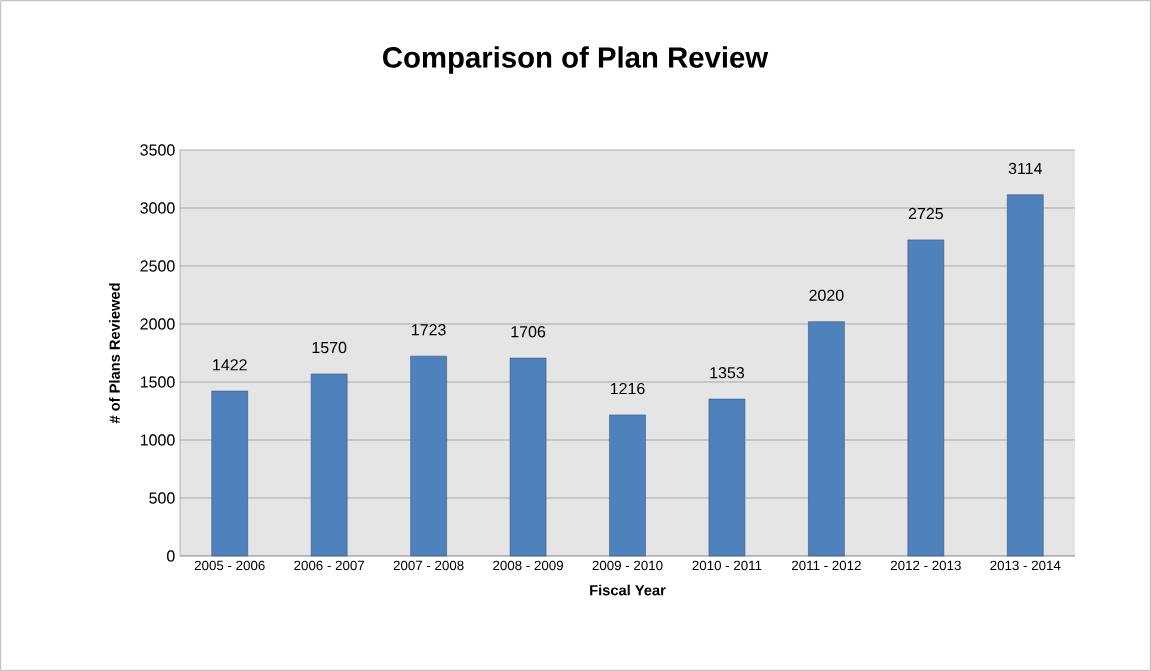 This screenshot has height=671, width=1151. What do you see at coordinates (230, 365) in the screenshot?
I see `data-label: 1422` at bounding box center [230, 365].